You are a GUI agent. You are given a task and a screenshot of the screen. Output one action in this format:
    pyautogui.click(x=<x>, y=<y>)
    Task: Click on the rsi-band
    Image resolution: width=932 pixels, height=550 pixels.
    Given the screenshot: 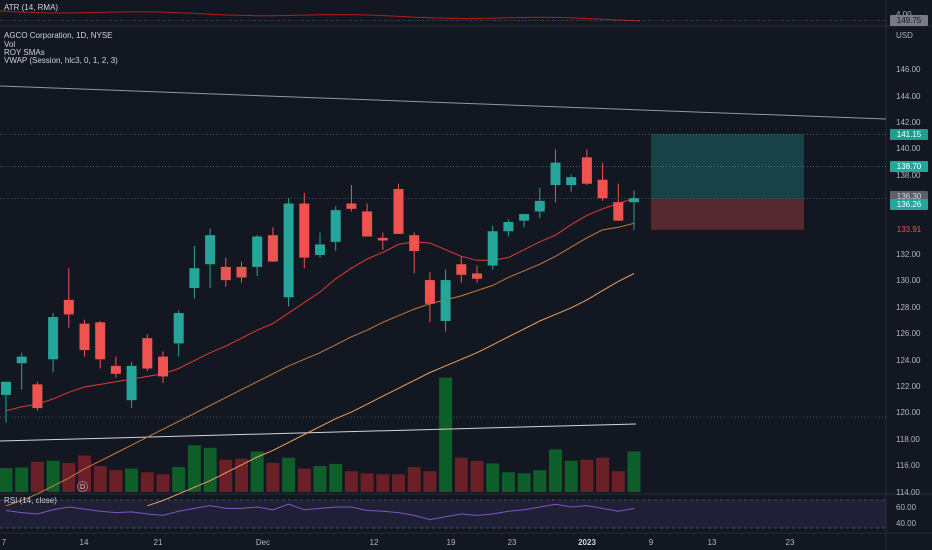 What is the action you would take?
    pyautogui.click(x=443, y=514)
    